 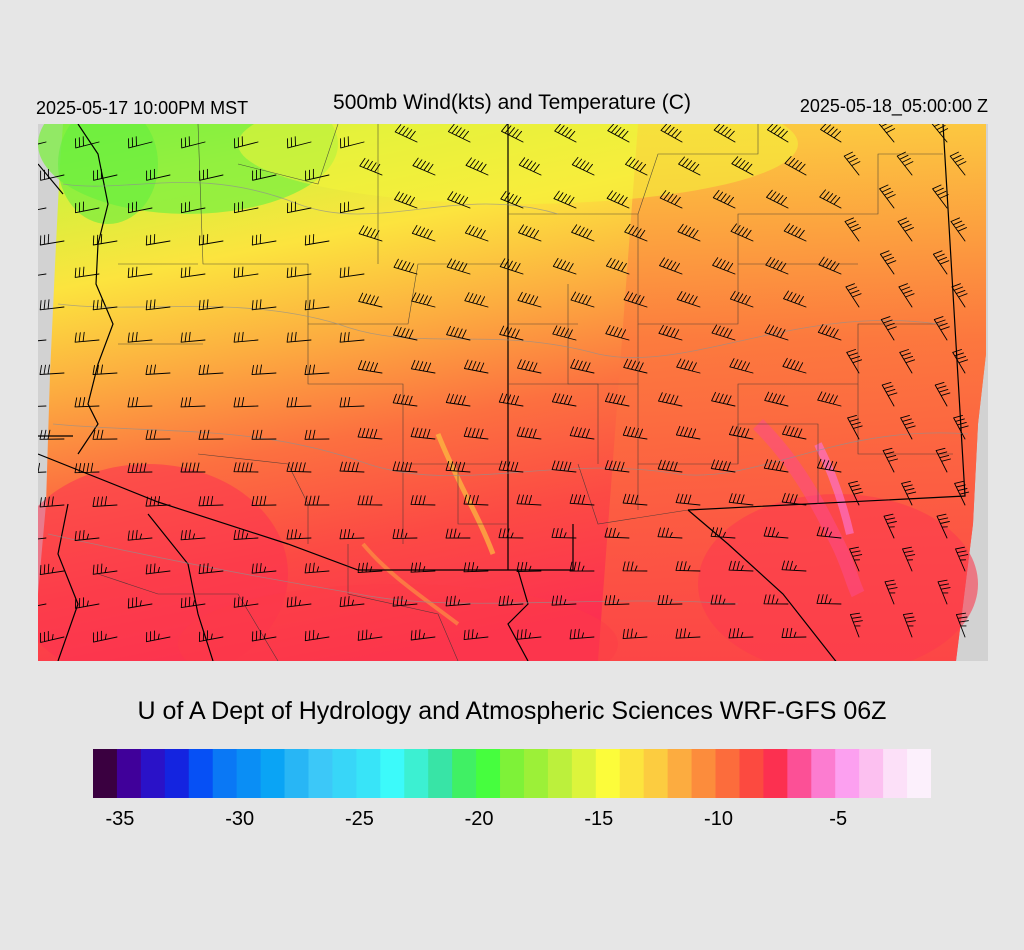 I want to click on colorbar-tick-labels: -35 -30 -25 -20 -15 -10 -5, so click(x=512, y=823).